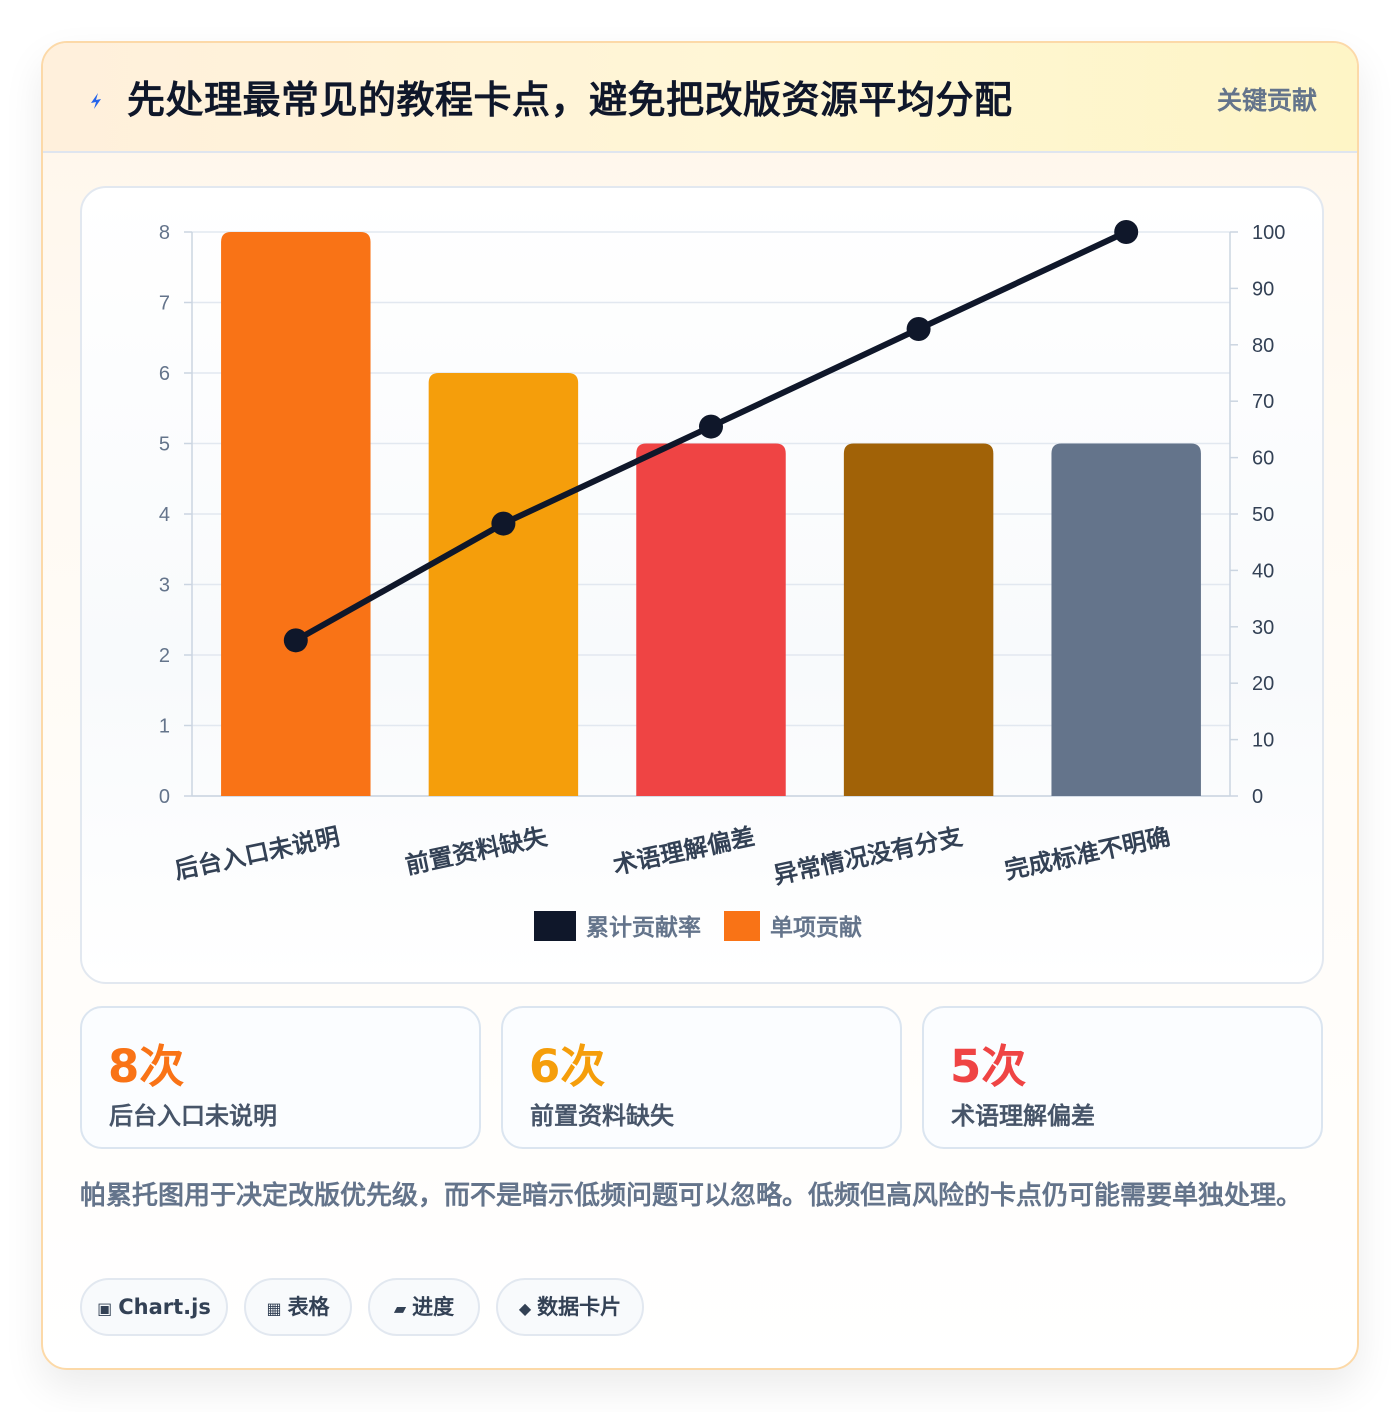 This screenshot has width=1400, height=1412. What do you see at coordinates (164, 727) in the screenshot?
I see `y-tick-label: 1` at bounding box center [164, 727].